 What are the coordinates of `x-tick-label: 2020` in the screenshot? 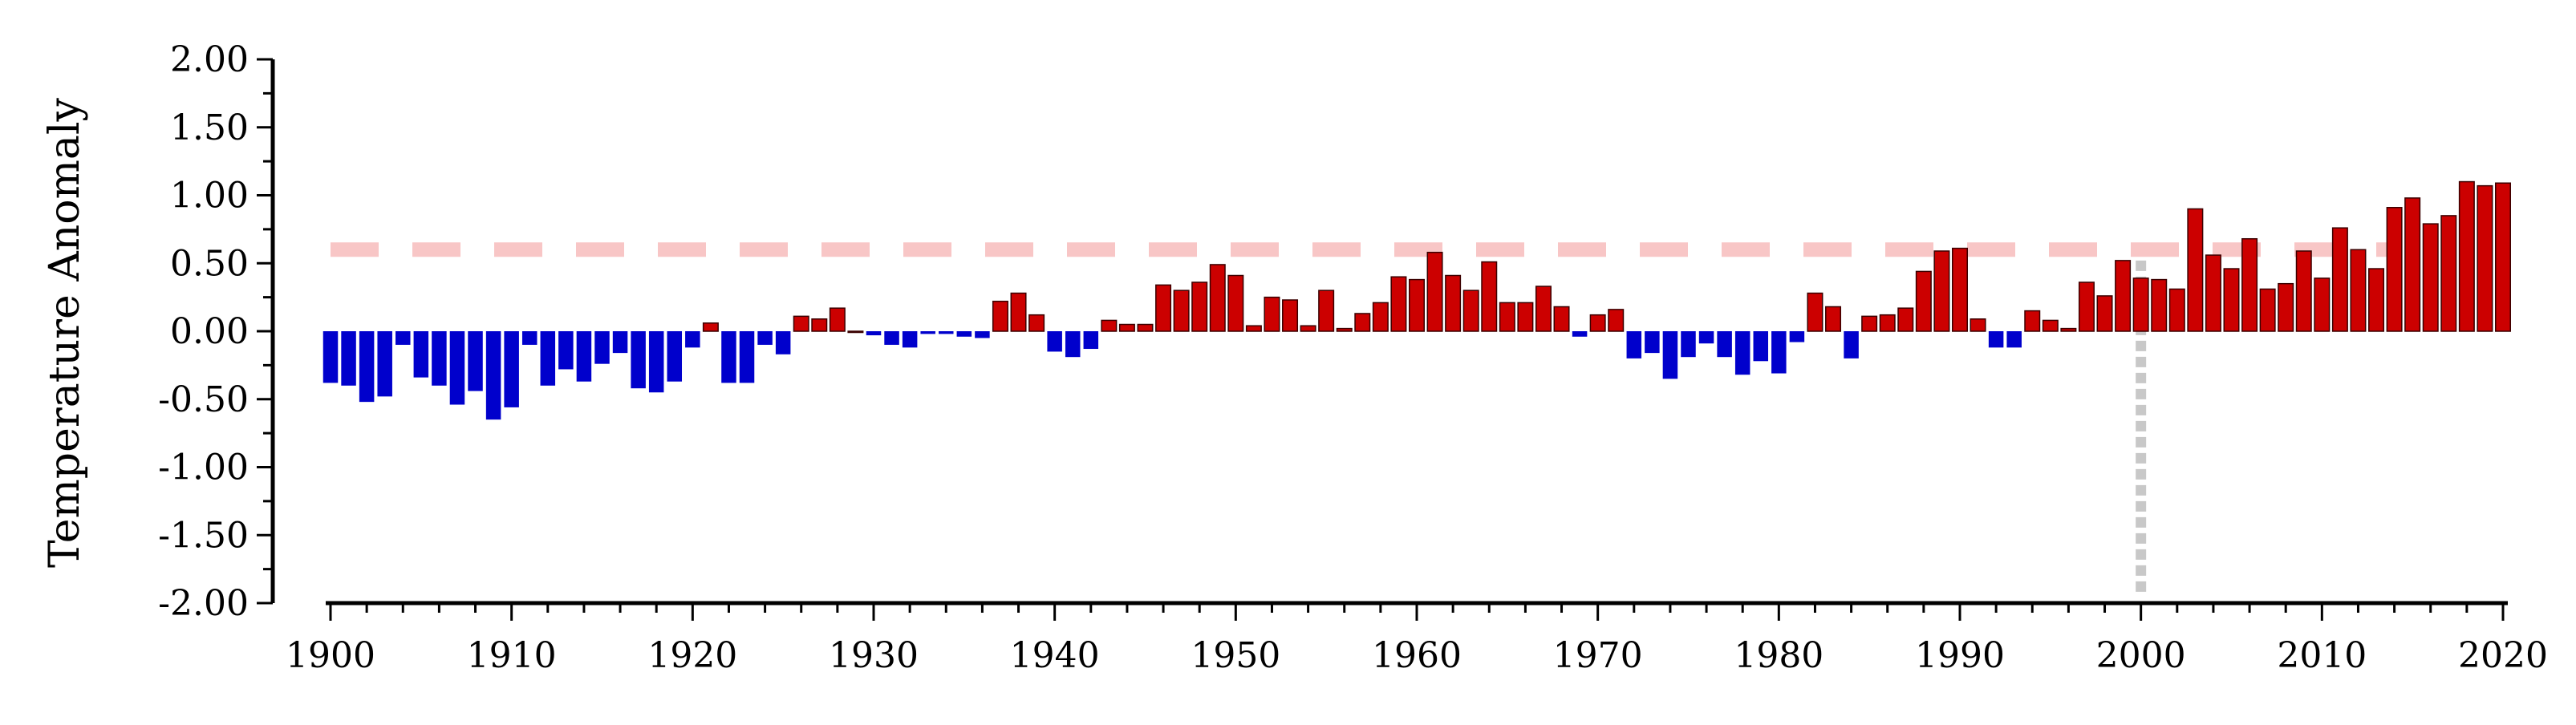 It's located at (2503, 656).